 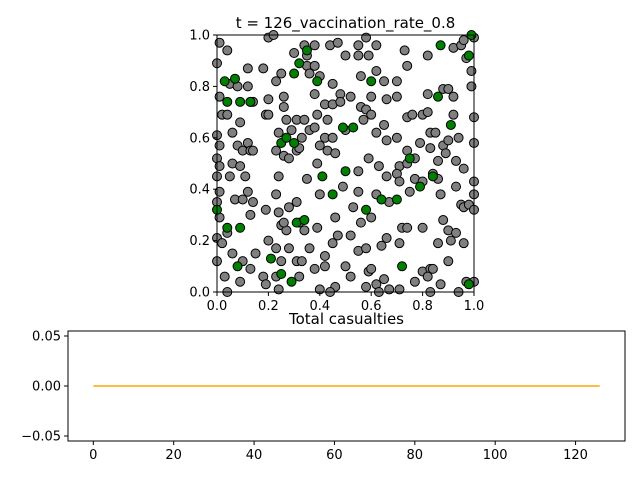 I want to click on y-tick-label: 0.4, so click(x=199, y=190).